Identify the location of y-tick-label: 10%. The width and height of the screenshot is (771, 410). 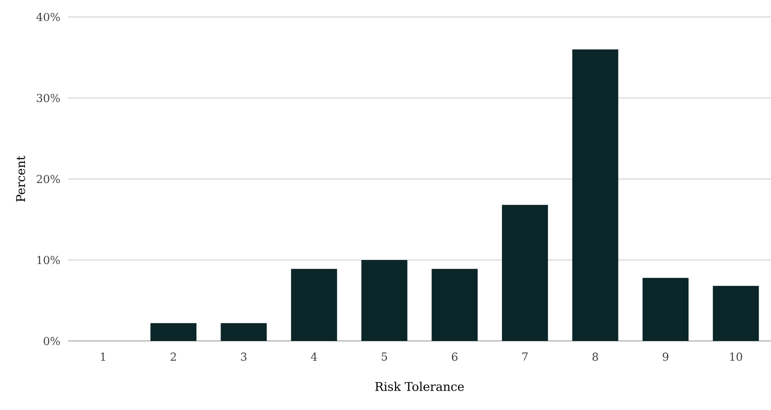
(48, 260).